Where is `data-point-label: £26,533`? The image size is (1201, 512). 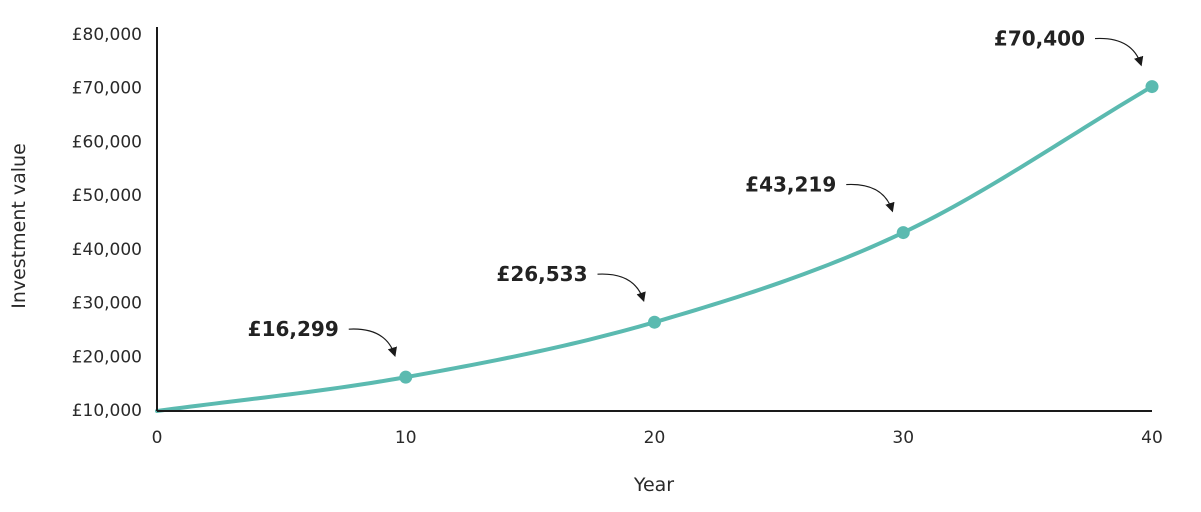
data-point-label: £26,533 is located at coordinates (541, 274).